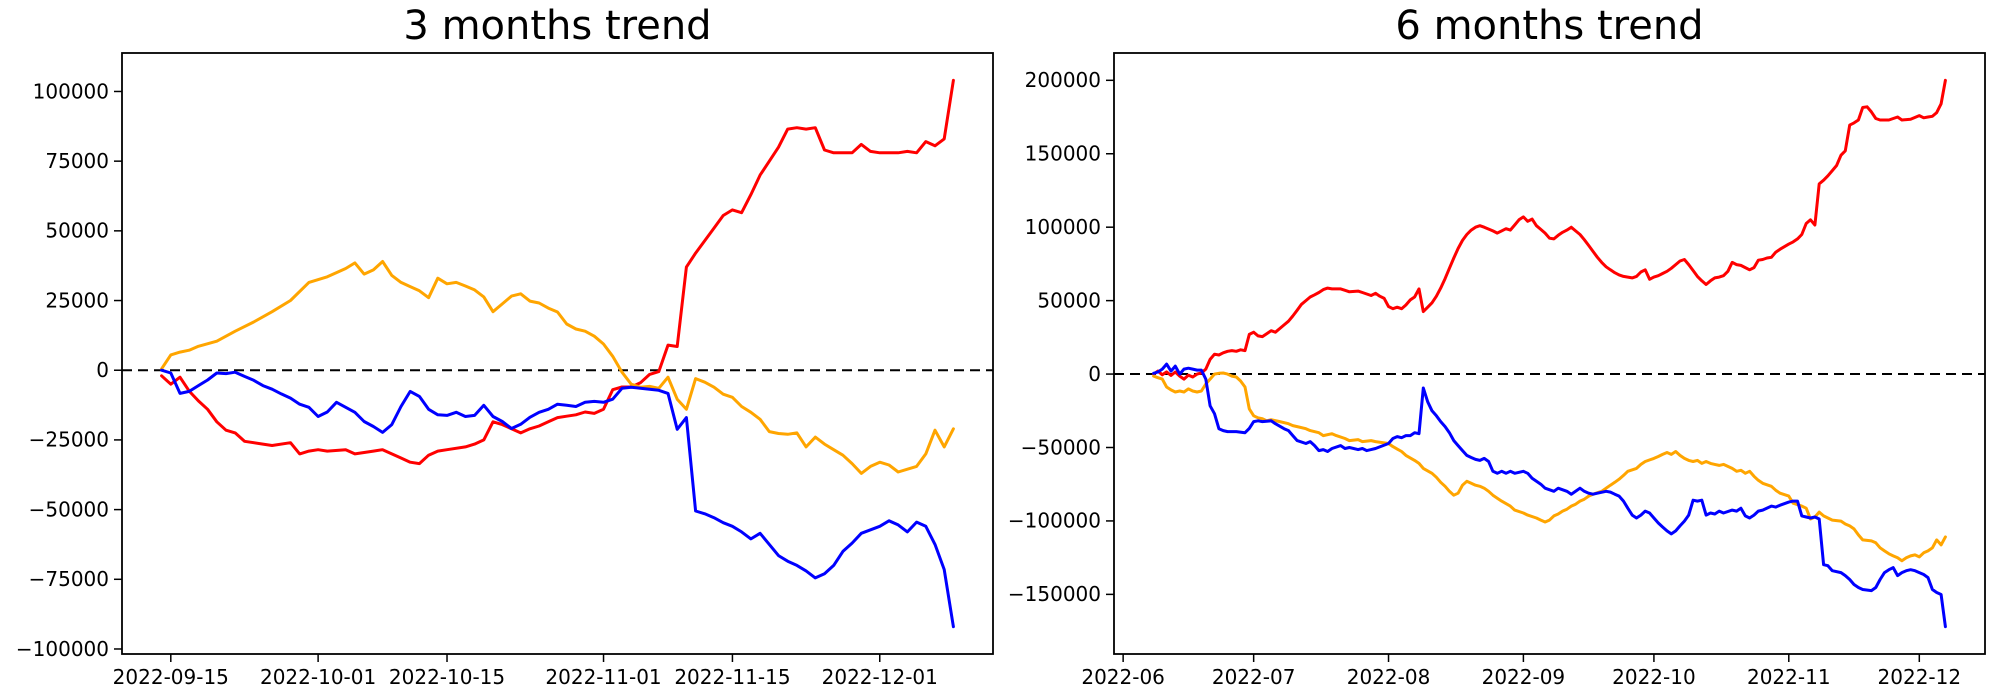  What do you see at coordinates (1254, 677) in the screenshot?
I see `x-tick-label: 2022-07` at bounding box center [1254, 677].